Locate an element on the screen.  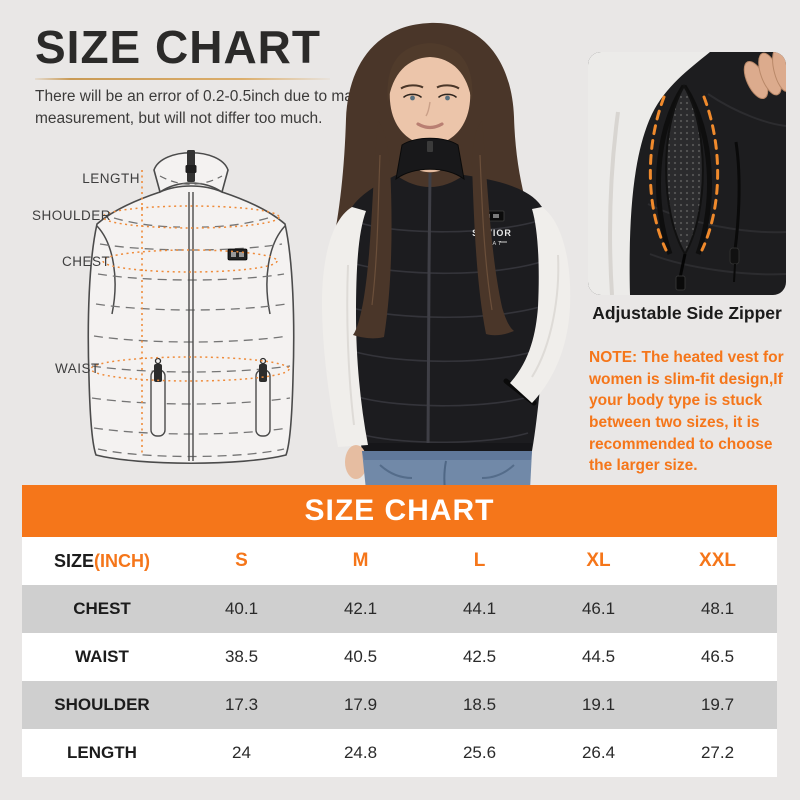
measurement-guides is located at coordinates (190, 313).